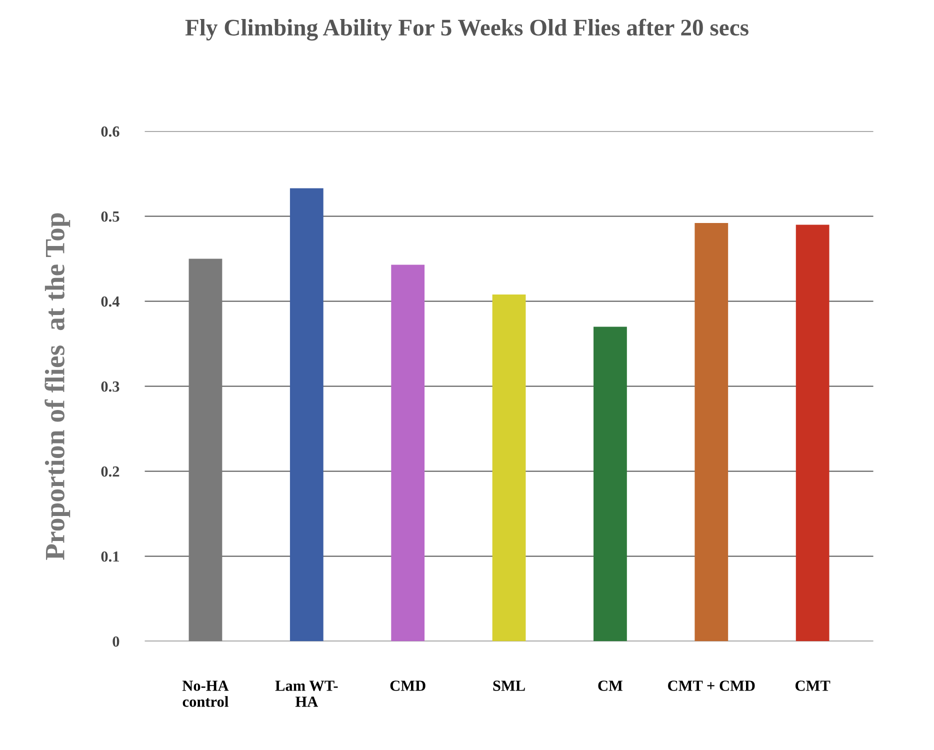 The image size is (934, 750). Describe the element at coordinates (711, 685) in the screenshot. I see `x-tick-label: CMT + CMD` at that location.